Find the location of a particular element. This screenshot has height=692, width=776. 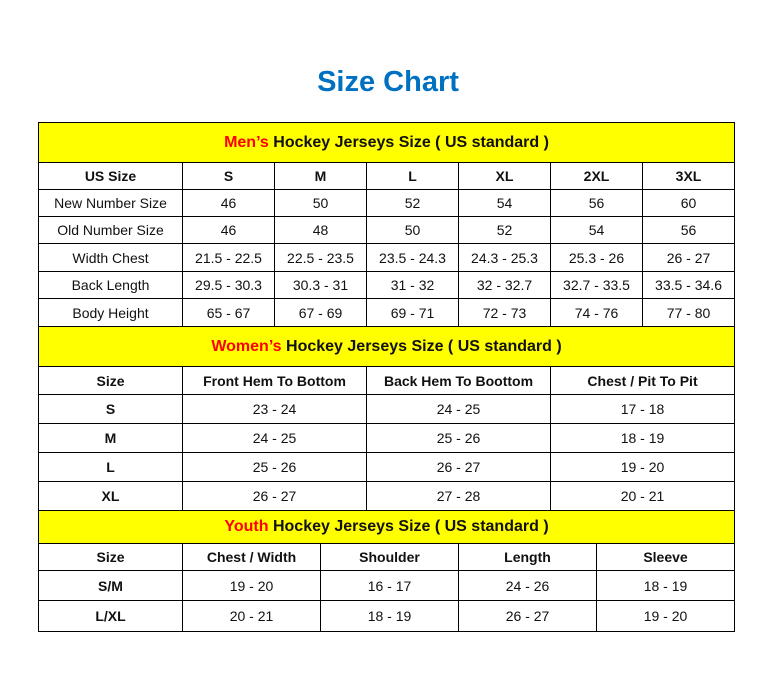

row-label: M is located at coordinates (110, 438).